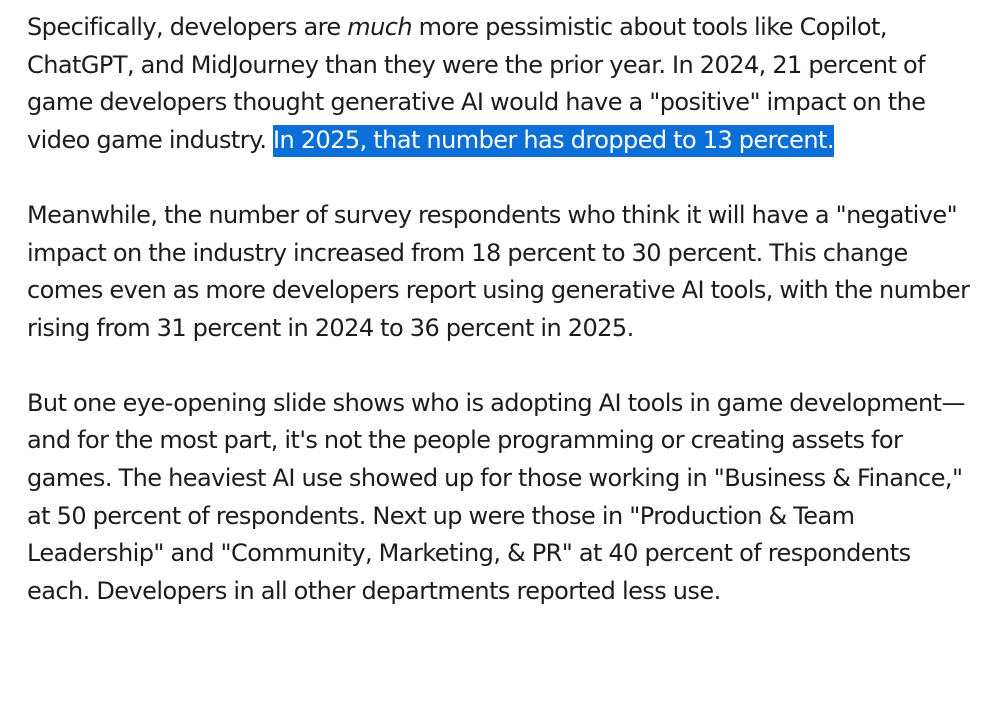  What do you see at coordinates (380, 27) in the screenshot?
I see `emphasized-text: much` at bounding box center [380, 27].